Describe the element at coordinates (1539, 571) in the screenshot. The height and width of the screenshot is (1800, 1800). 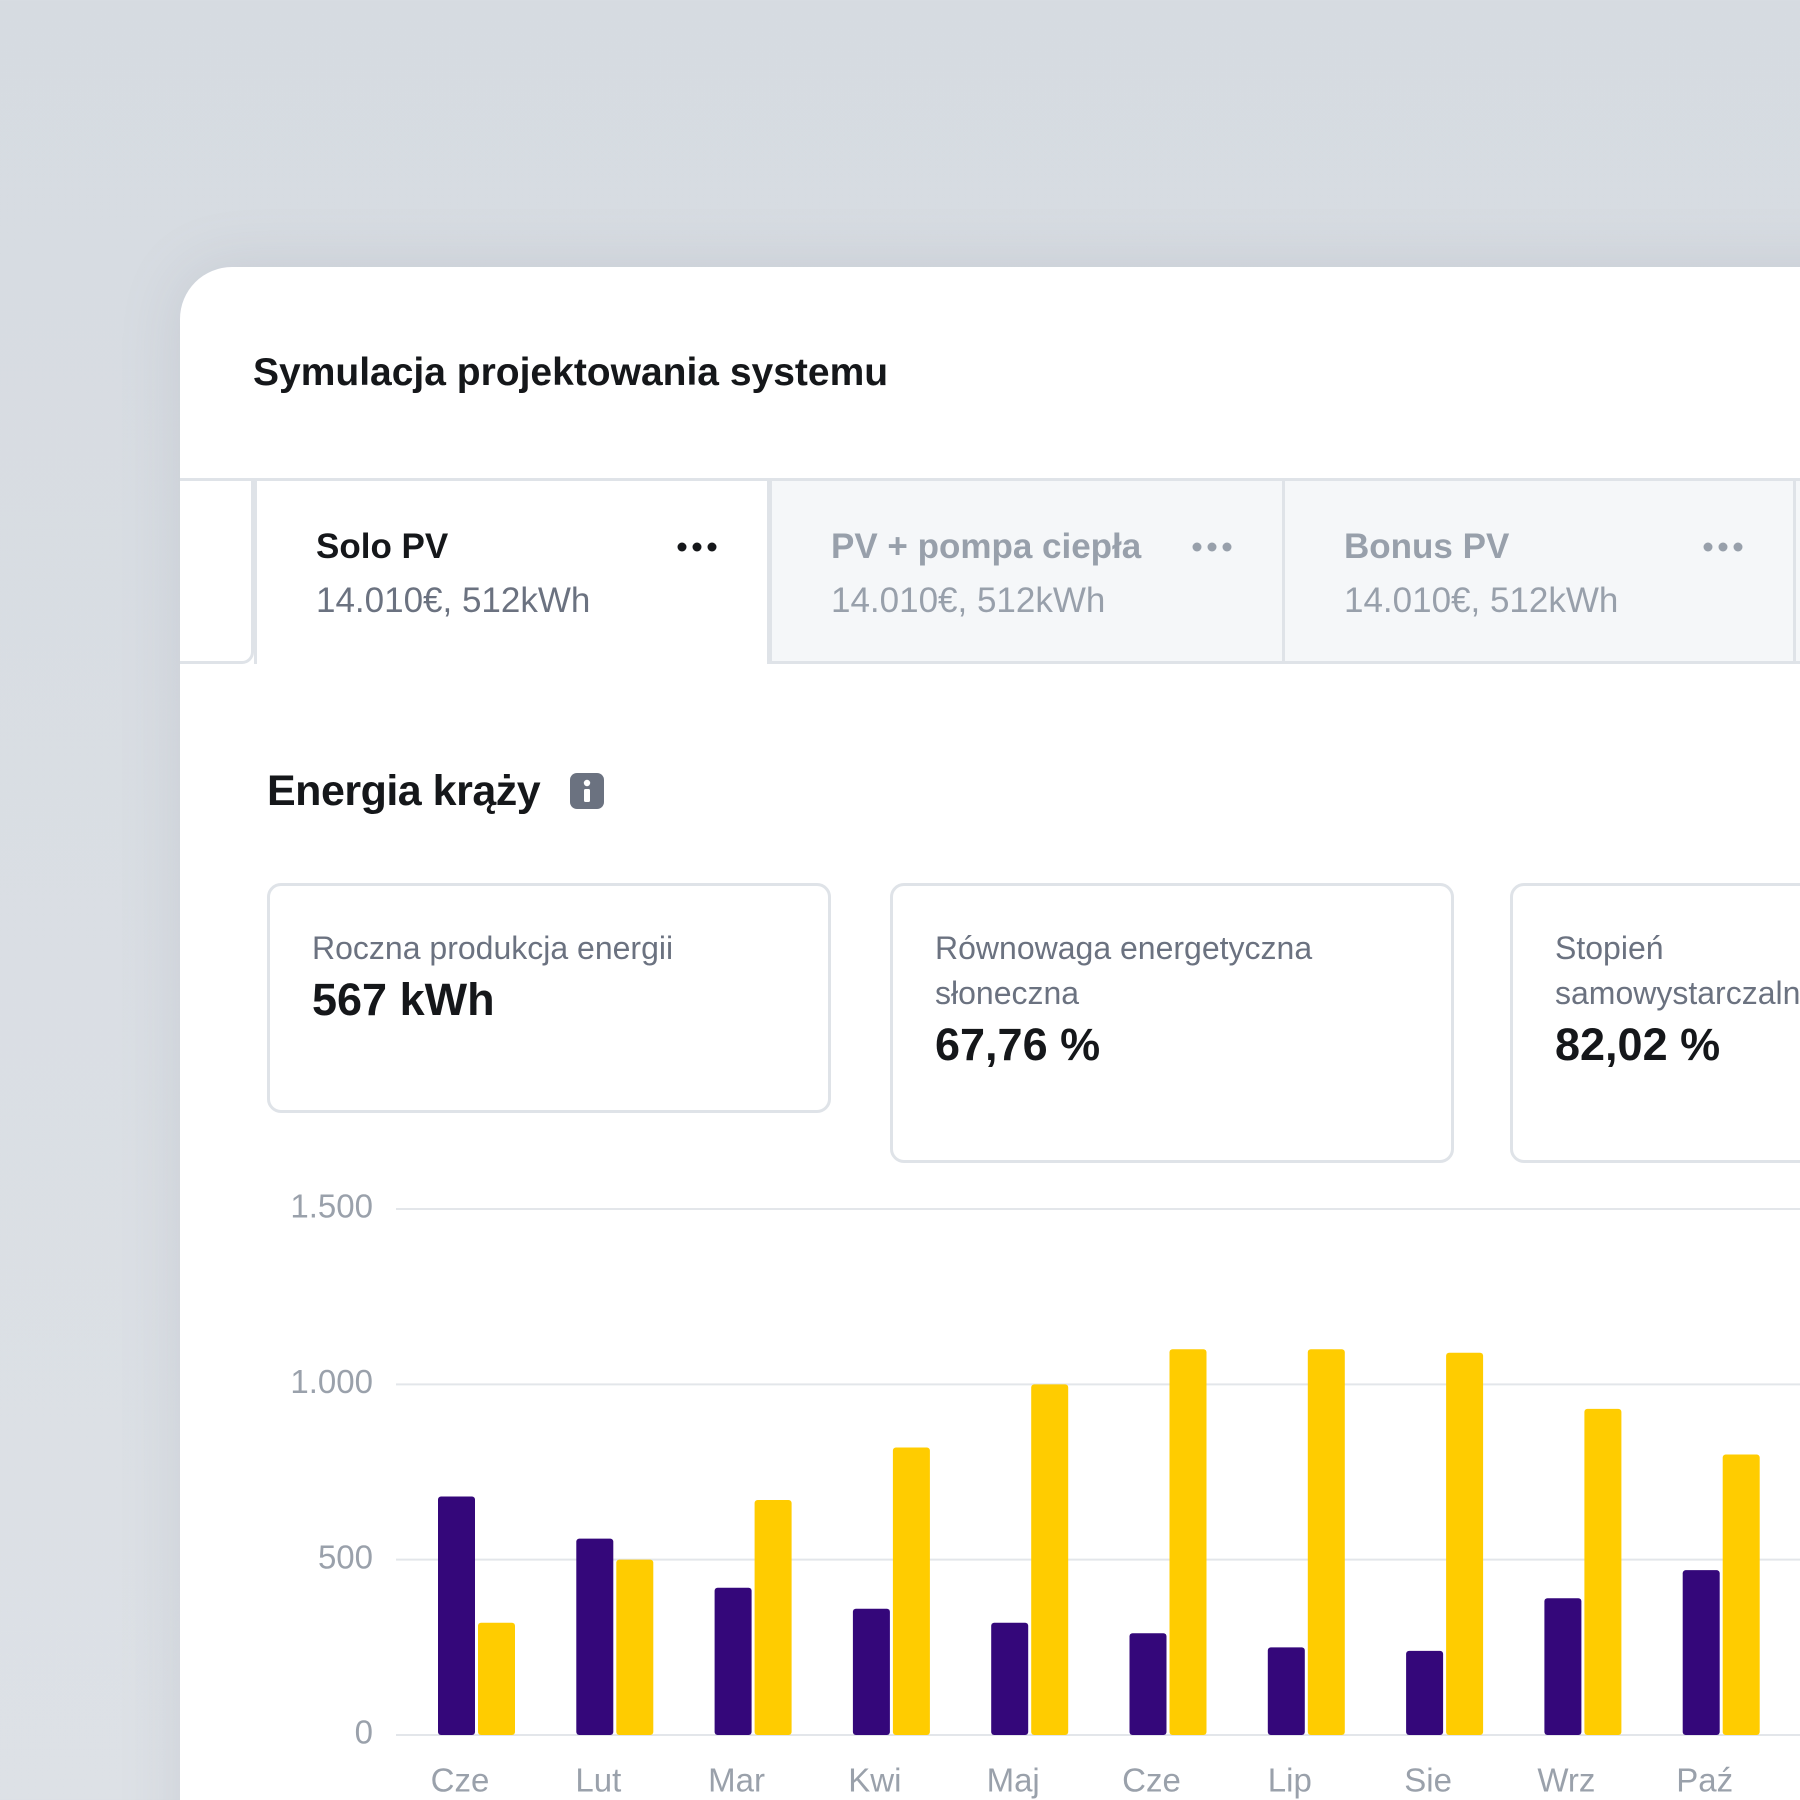
I see `tab: Bonus PV 14.010€, 512kWh` at that location.